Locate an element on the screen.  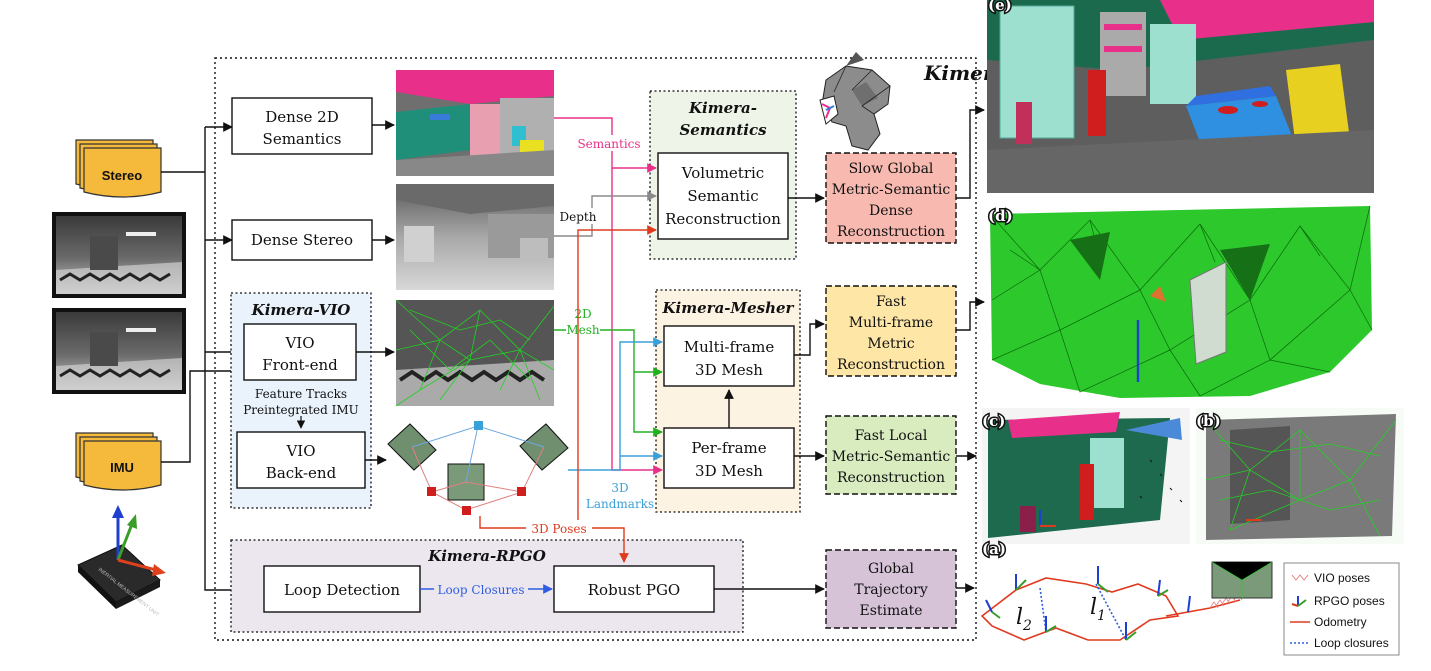
robust-pgo-block is located at coordinates (634, 589).